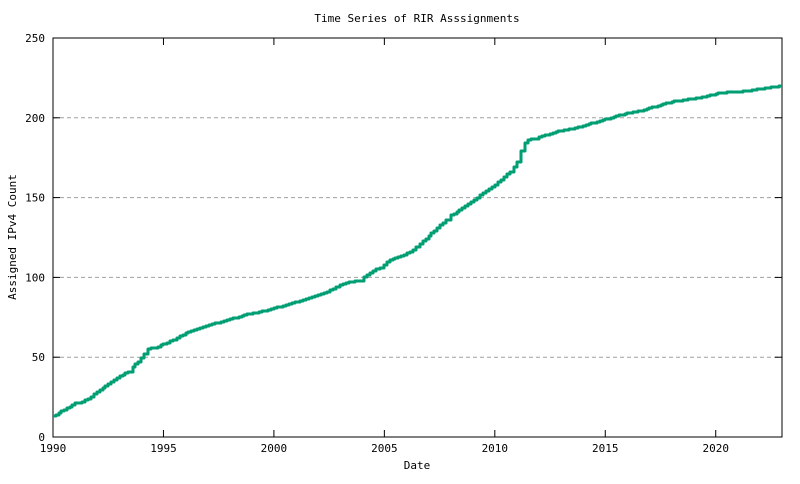  I want to click on ytick-label: 200, so click(35, 118).